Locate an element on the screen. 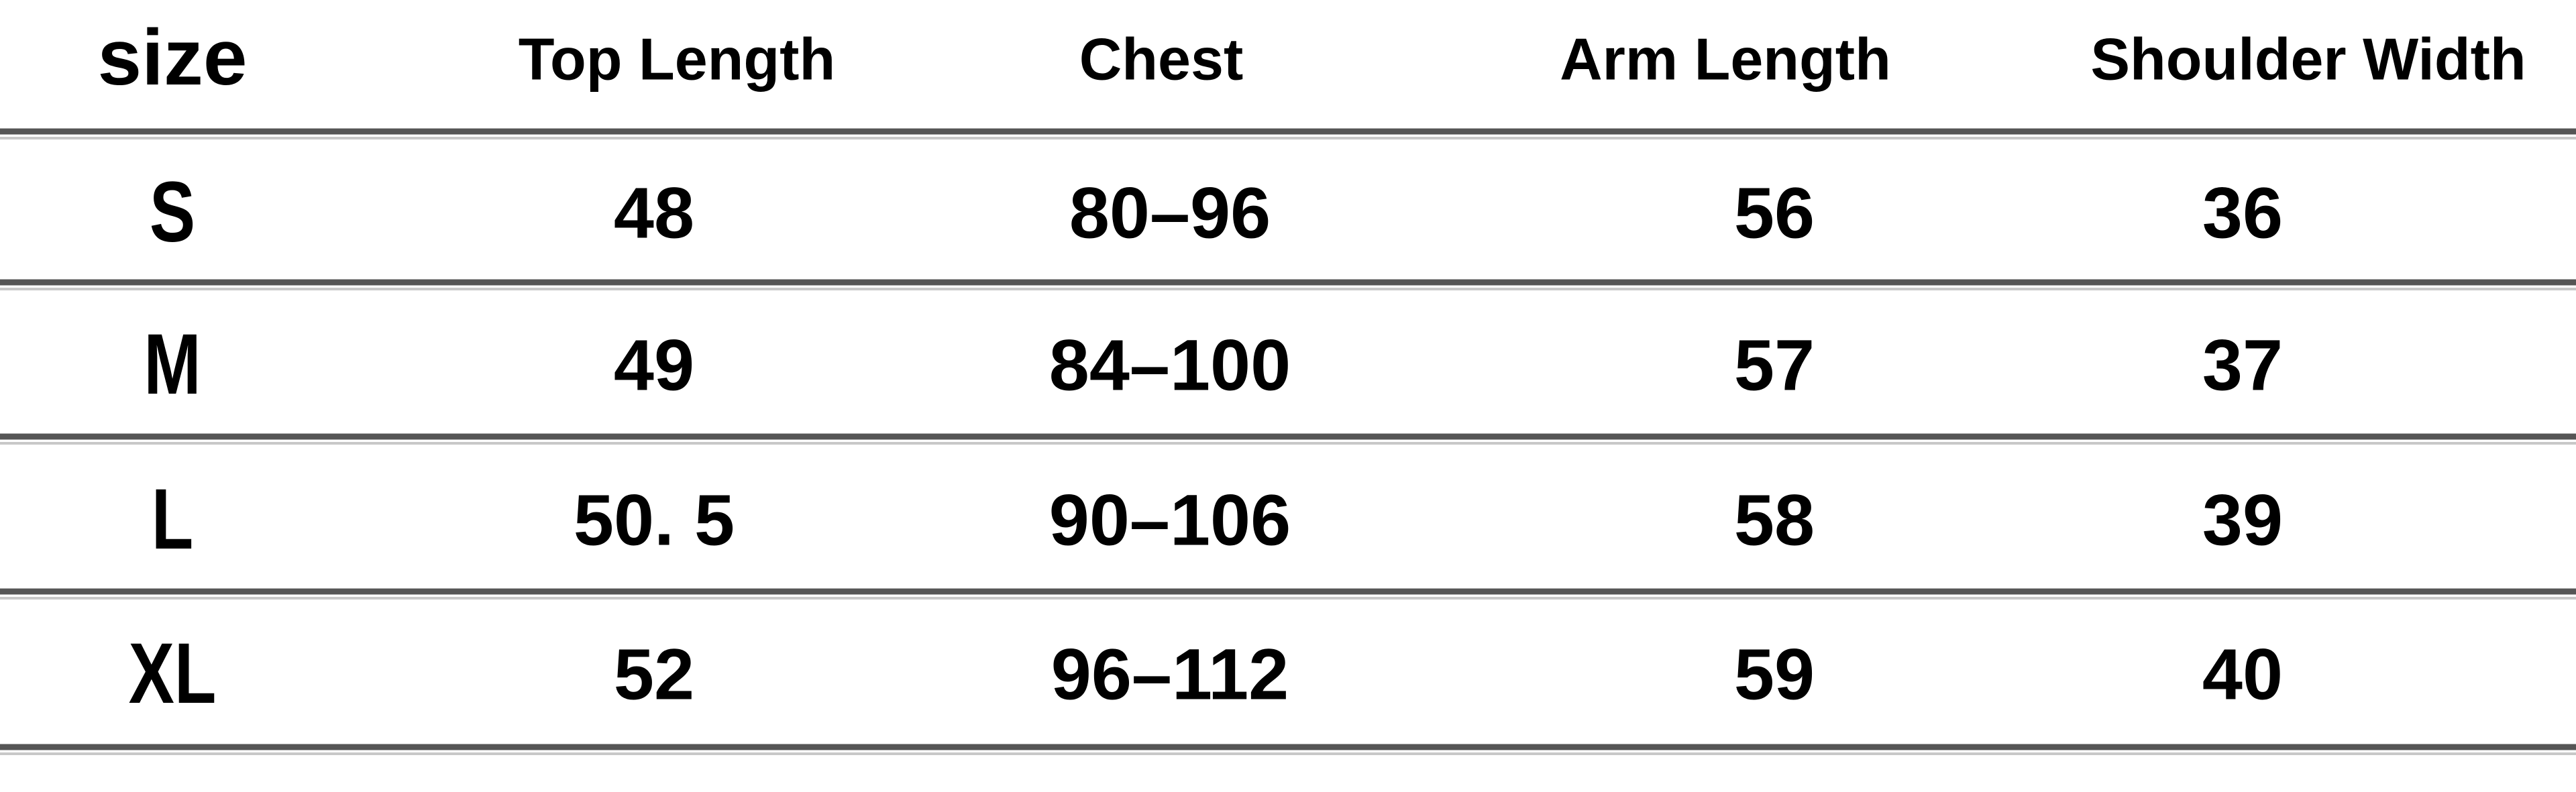  measurement: 40 is located at coordinates (2242, 674).